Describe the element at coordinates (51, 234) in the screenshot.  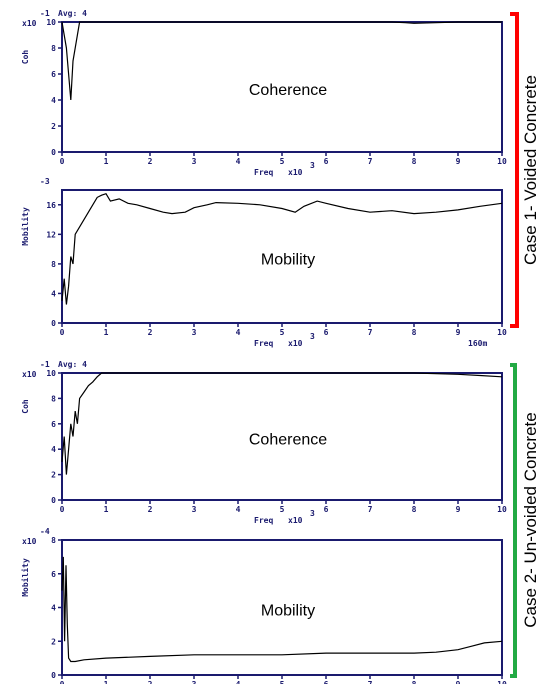
I see `y-tick-label: 12` at that location.